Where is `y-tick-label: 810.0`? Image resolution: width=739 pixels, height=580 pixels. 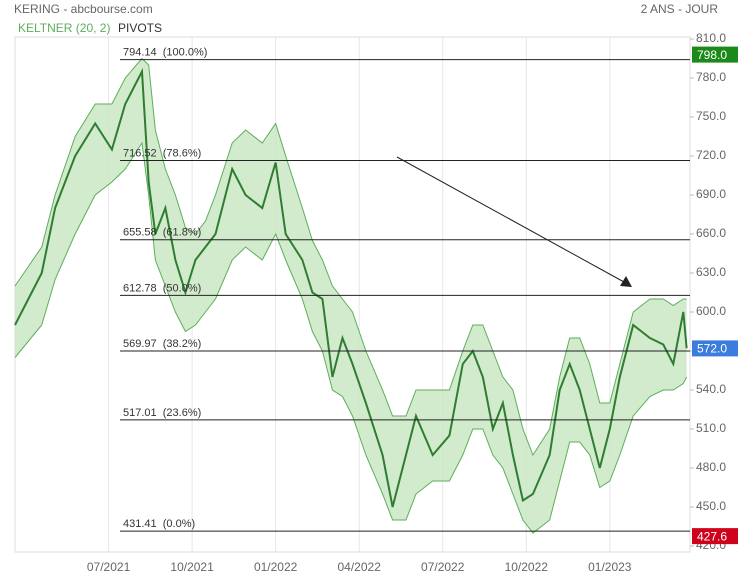
y-tick-label: 810.0 is located at coordinates (711, 38).